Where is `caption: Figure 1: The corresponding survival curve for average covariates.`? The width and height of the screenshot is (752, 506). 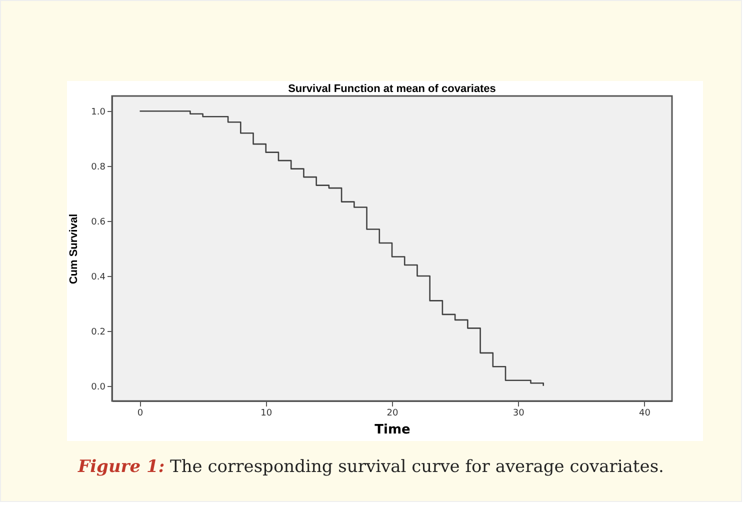
caption: Figure 1: The corresponding survival curve for average covariates. is located at coordinates (370, 467).